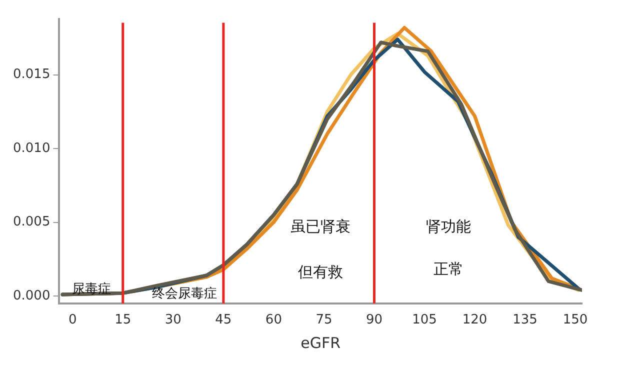 This screenshot has height=369, width=640. What do you see at coordinates (320, 343) in the screenshot?
I see `x-axis-title: eGFR` at bounding box center [320, 343].